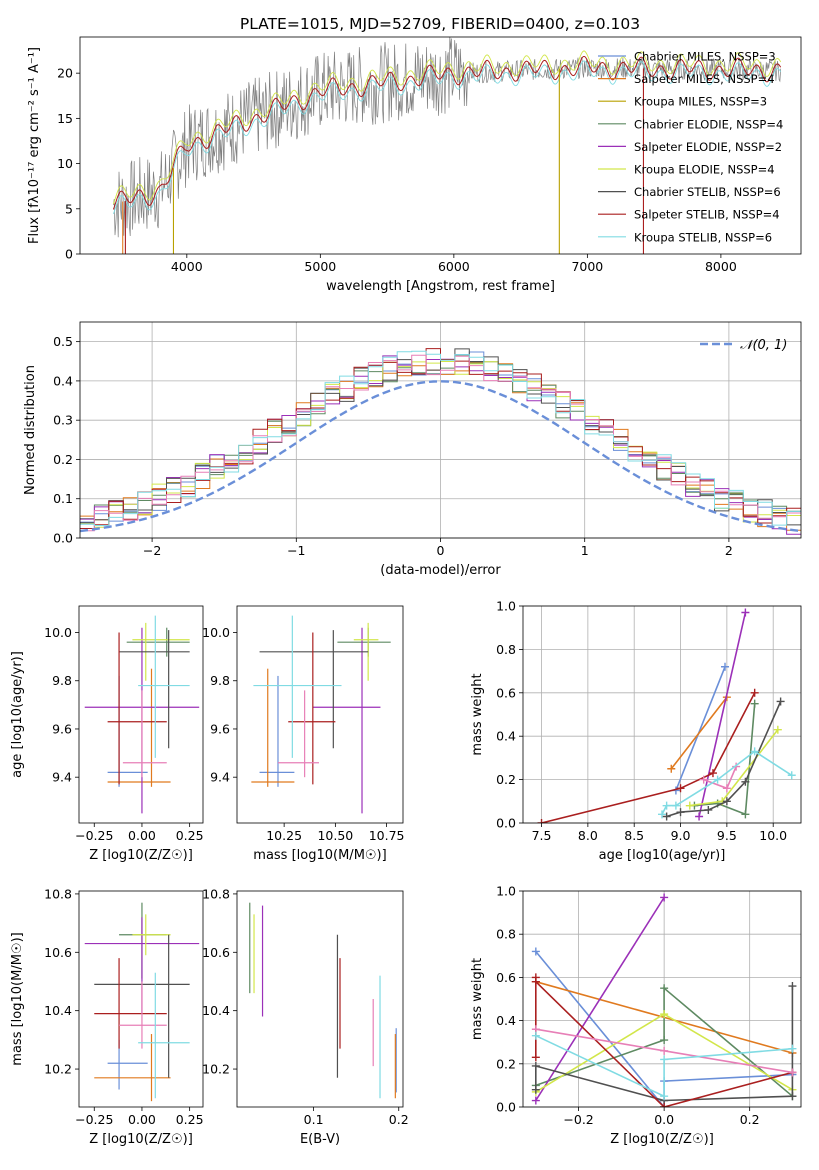 This screenshot has width=819, height=1170. Describe the element at coordinates (17, 714) in the screenshot. I see `y-axis-label: age [log10(age/yr)]` at that location.